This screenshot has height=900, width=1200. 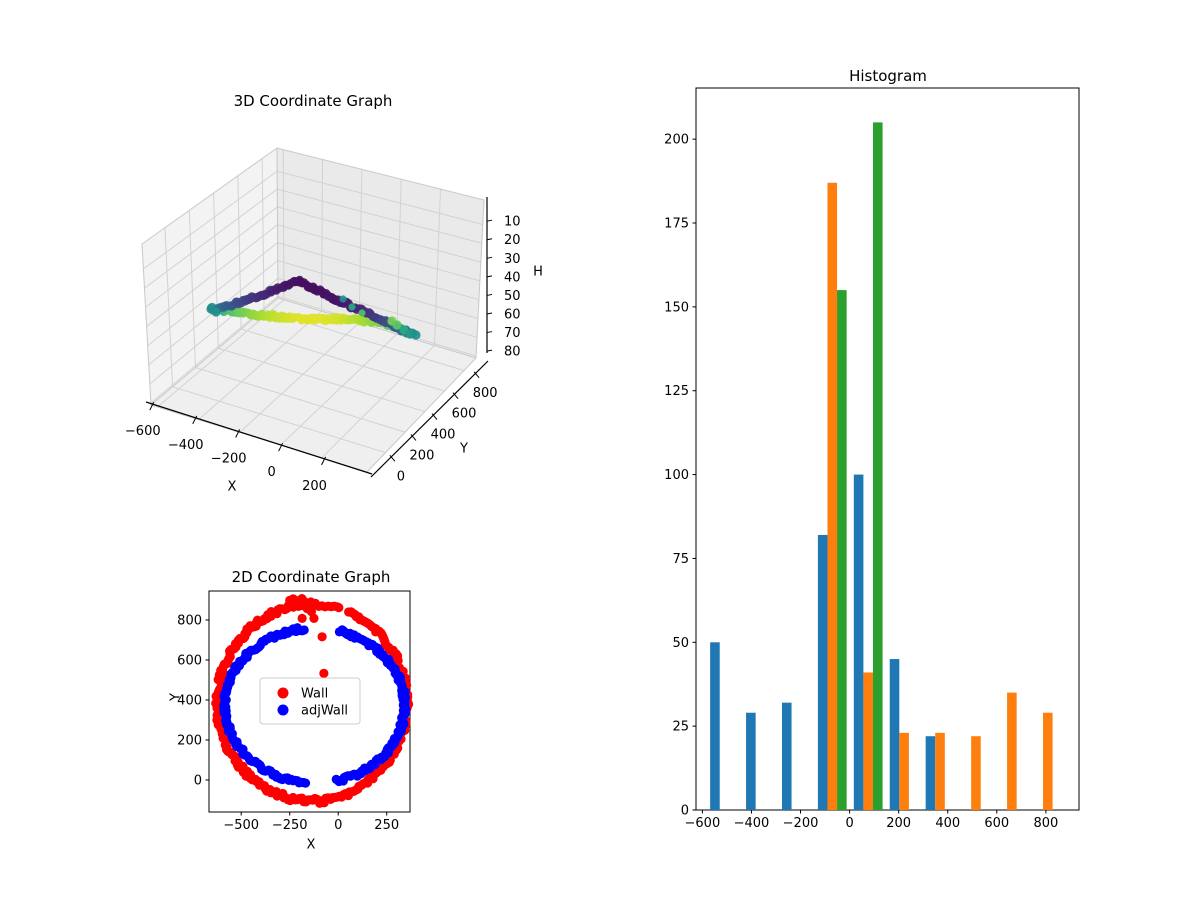 I want to click on legend-marker-adjwall, so click(x=283, y=710).